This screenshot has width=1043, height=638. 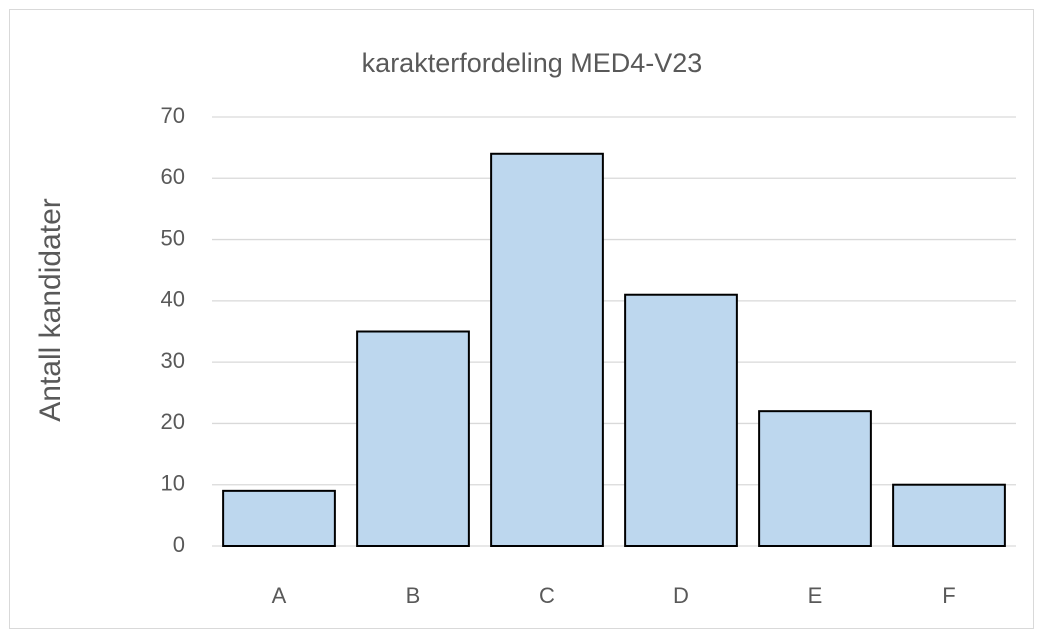 I want to click on x-tick-label: D, so click(x=681, y=595).